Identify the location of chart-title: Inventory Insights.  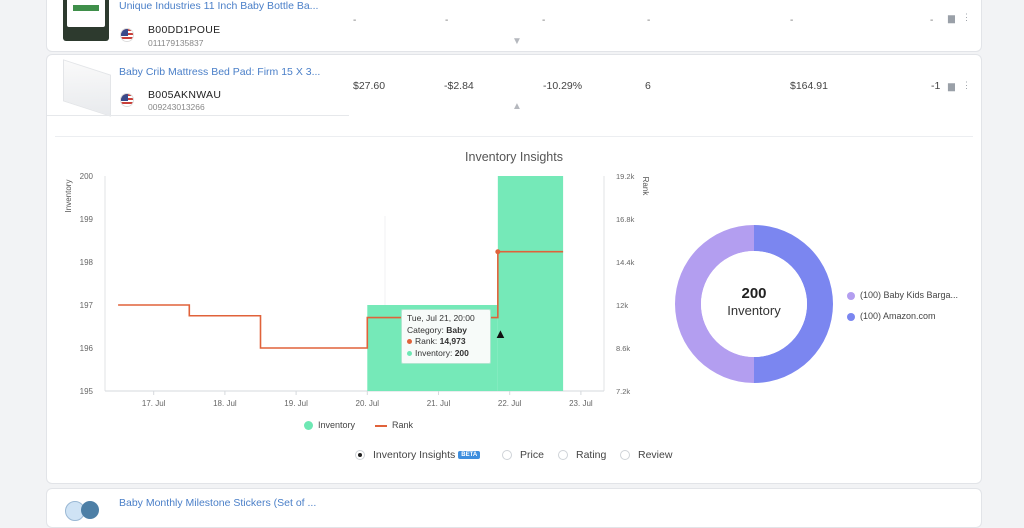
(514, 157).